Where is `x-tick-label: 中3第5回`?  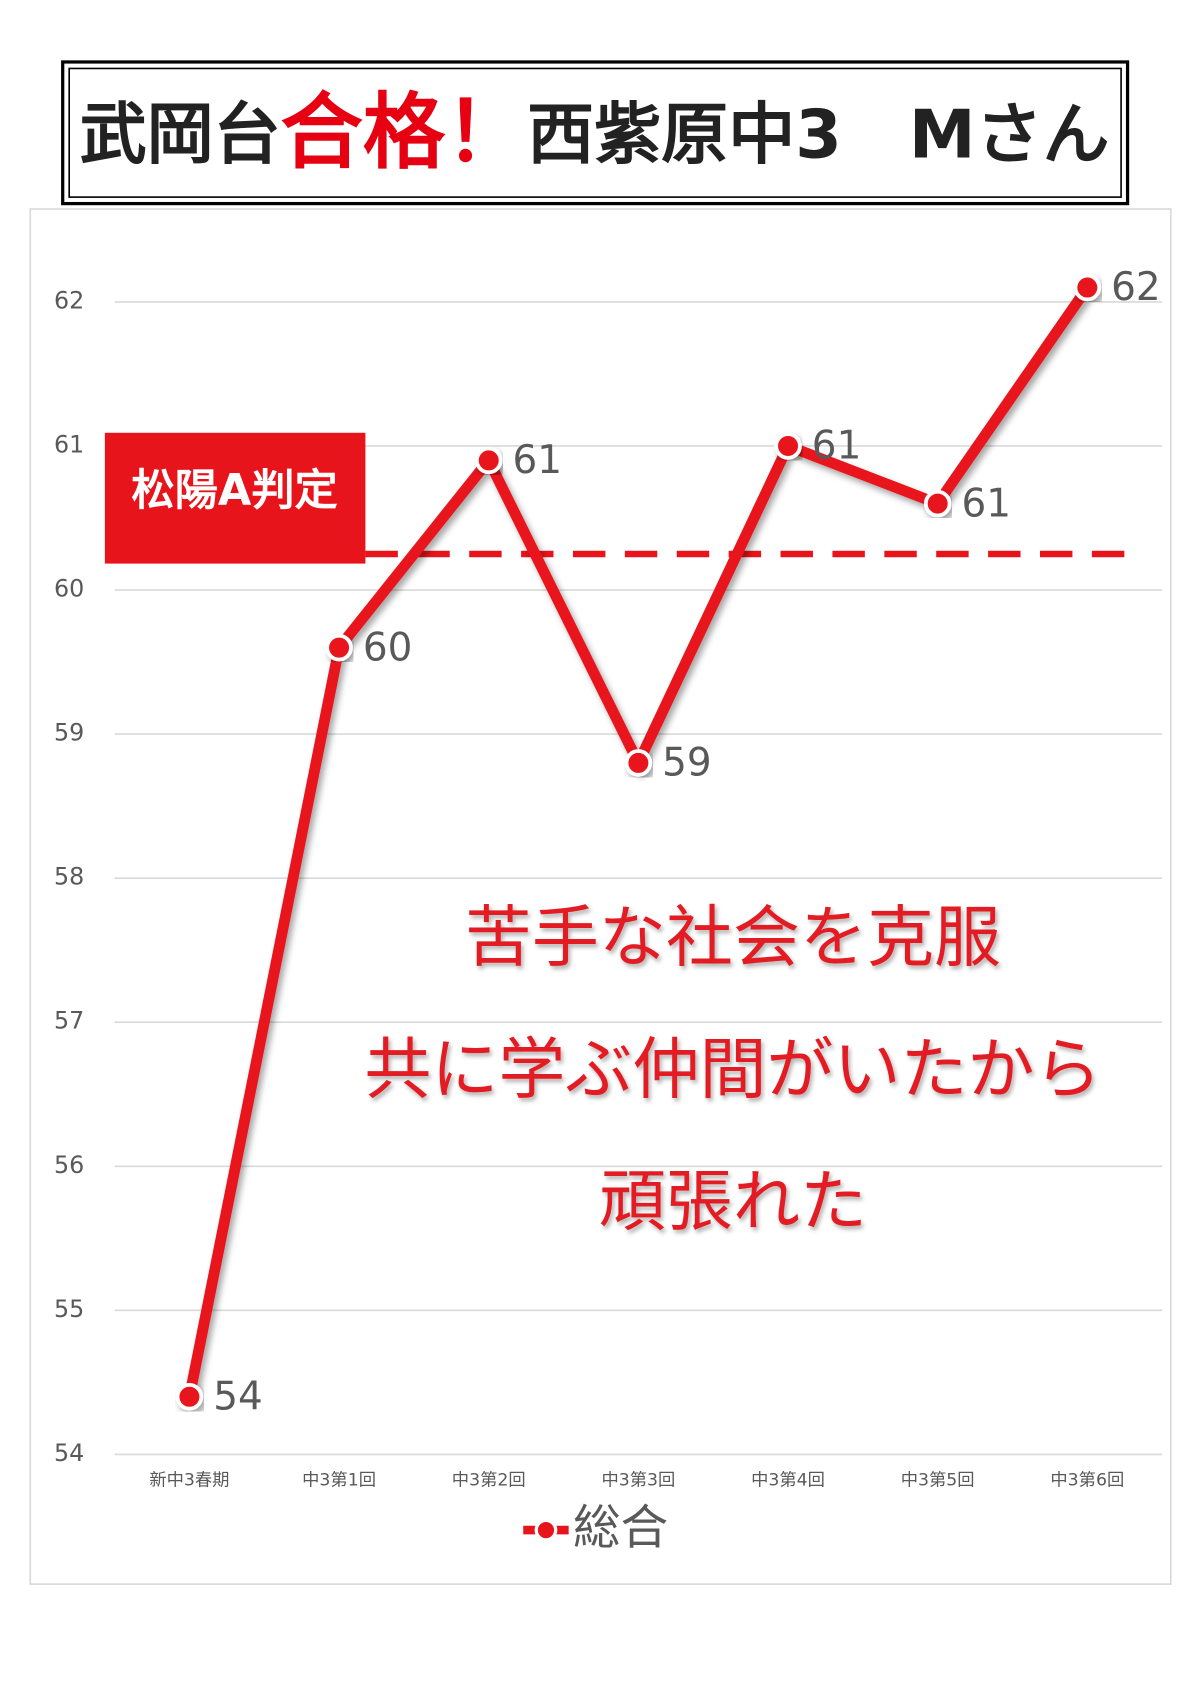
x-tick-label: 中3第5回 is located at coordinates (938, 1480).